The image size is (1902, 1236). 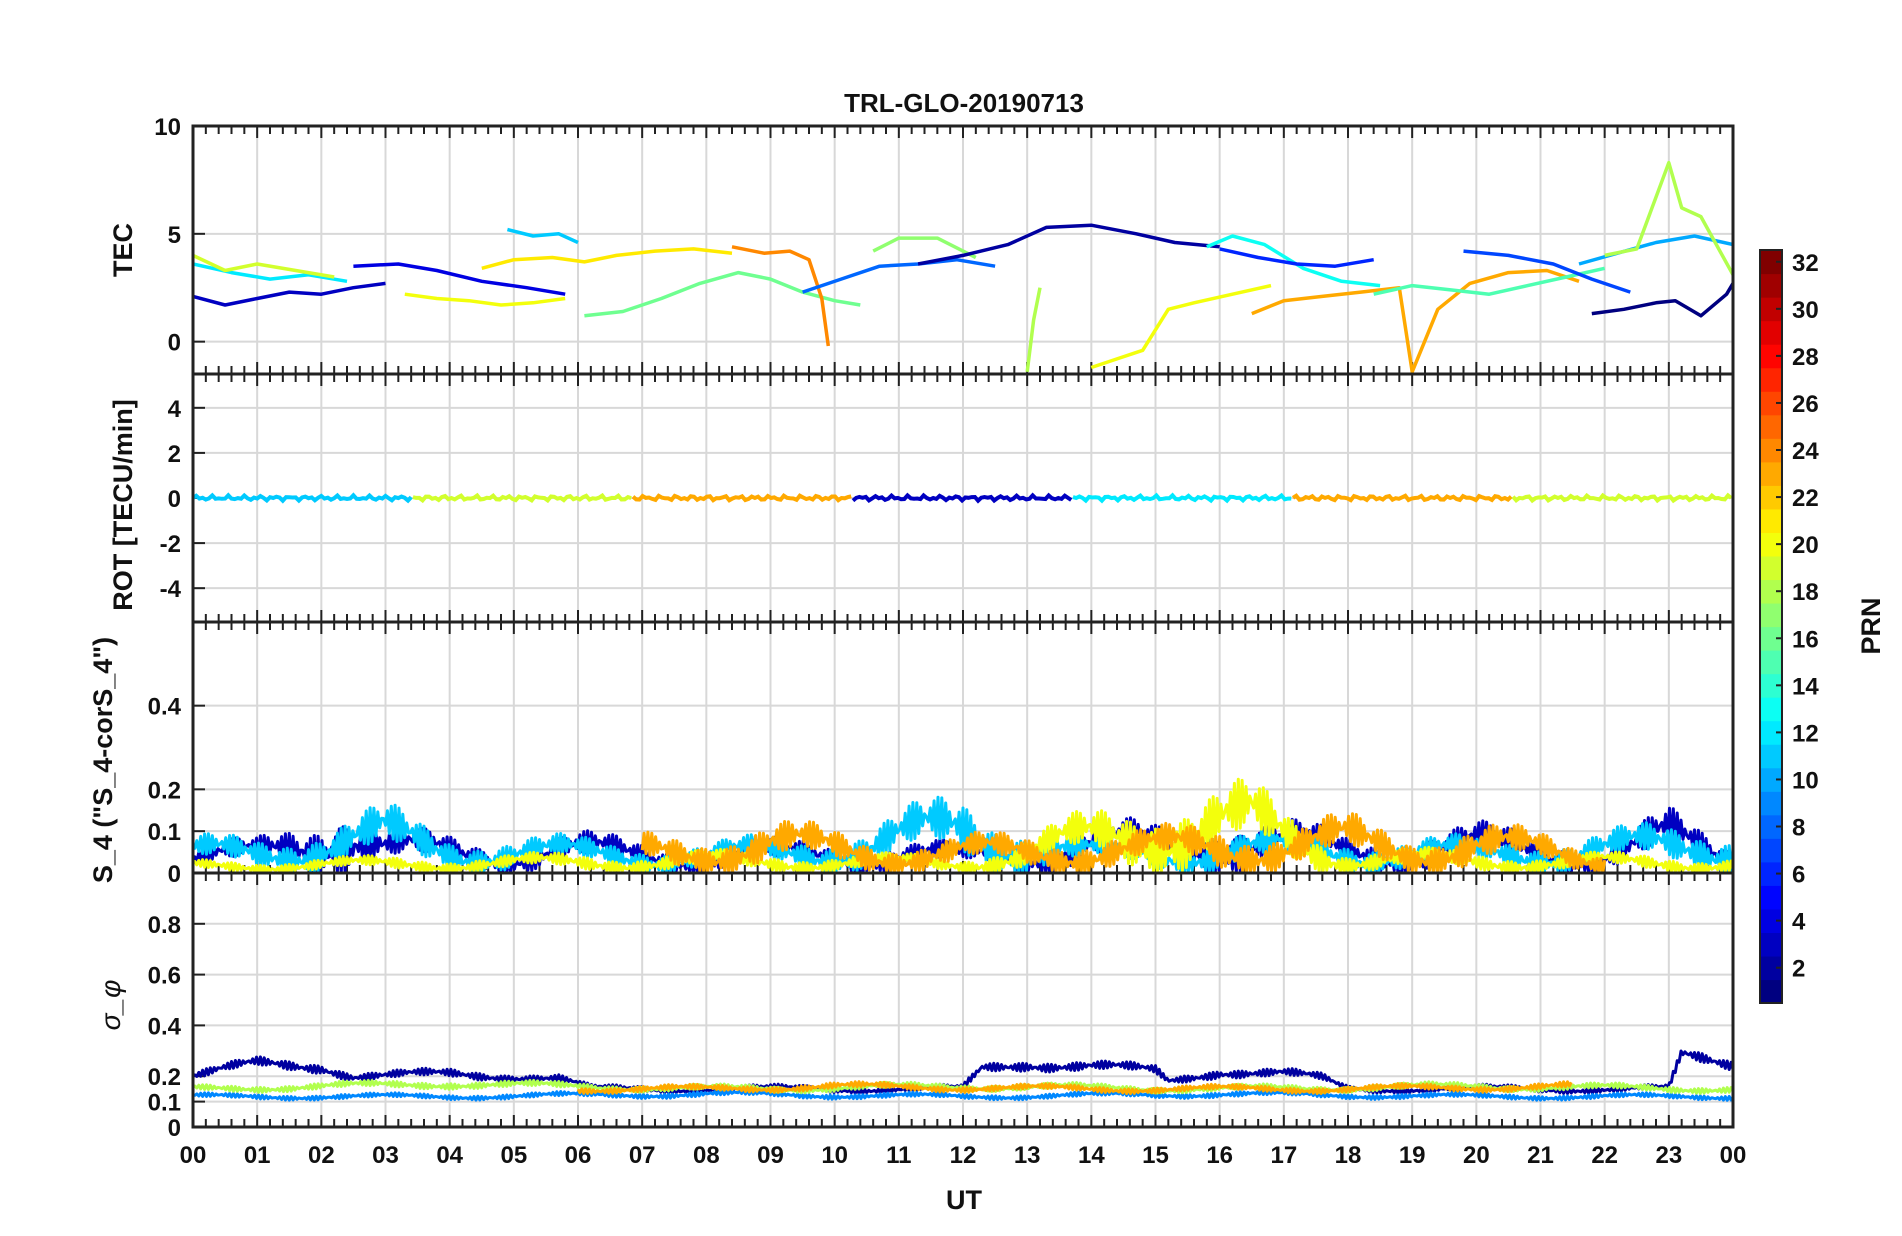 What do you see at coordinates (257, 1155) in the screenshot?
I see `x-tick-label: 01` at bounding box center [257, 1155].